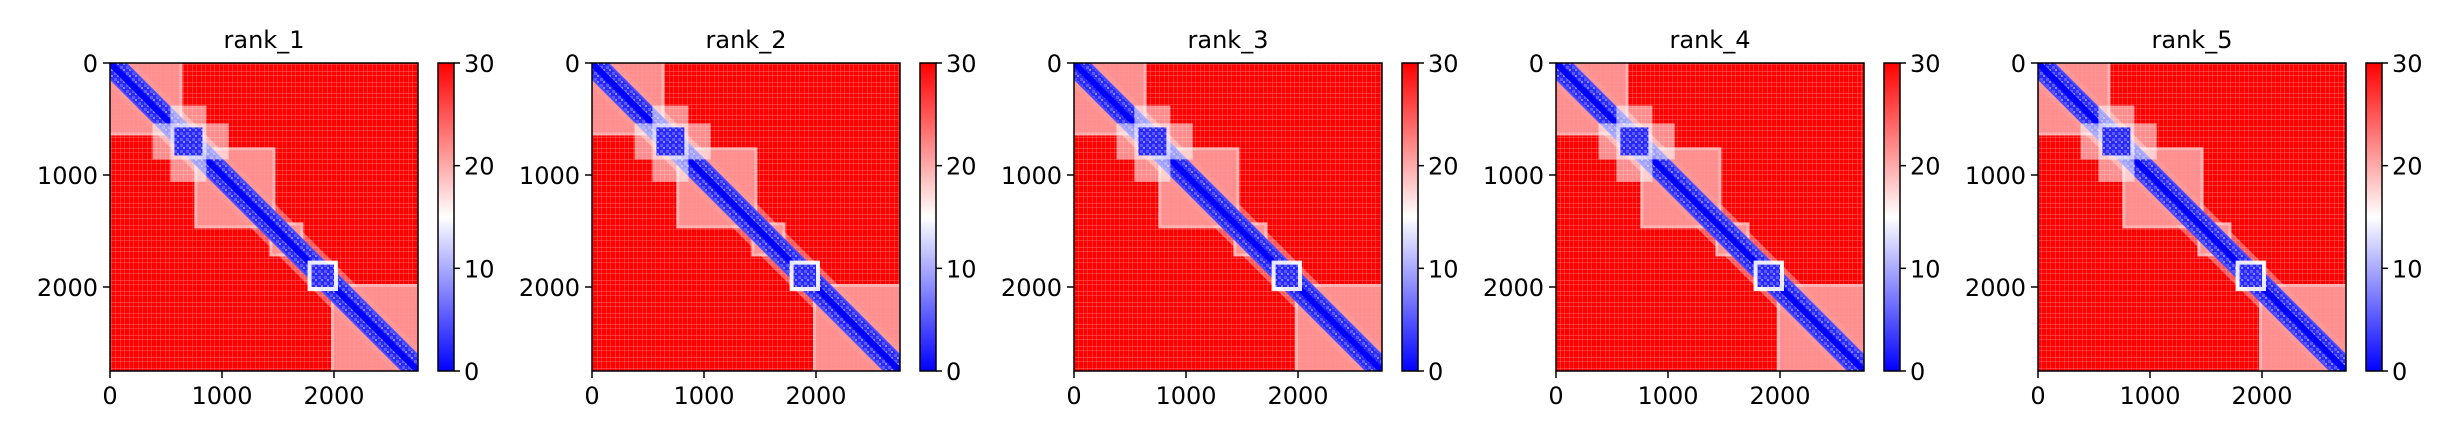 This screenshot has width=2452, height=438. Describe the element at coordinates (746, 40) in the screenshot. I see `panel-title: rank_2` at that location.